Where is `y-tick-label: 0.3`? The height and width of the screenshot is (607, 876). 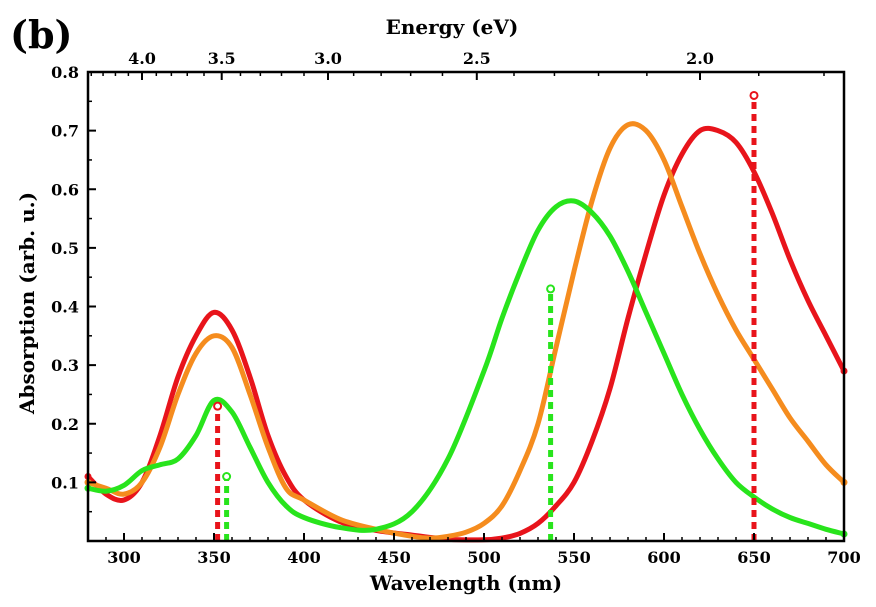 y-tick-label: 0.3 is located at coordinates (65, 365).